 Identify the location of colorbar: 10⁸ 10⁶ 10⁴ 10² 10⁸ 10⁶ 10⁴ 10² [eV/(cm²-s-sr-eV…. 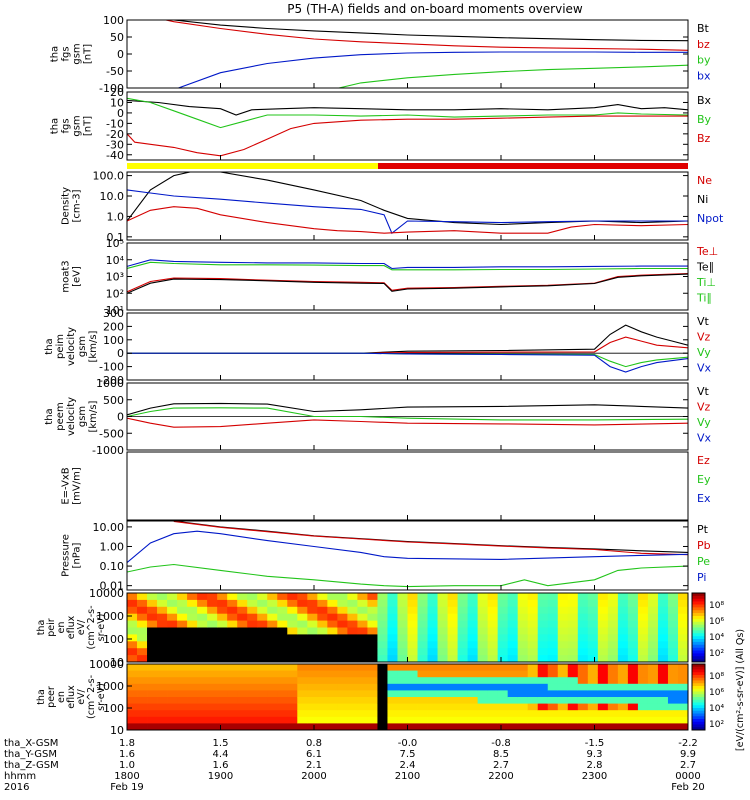
(718, 671).